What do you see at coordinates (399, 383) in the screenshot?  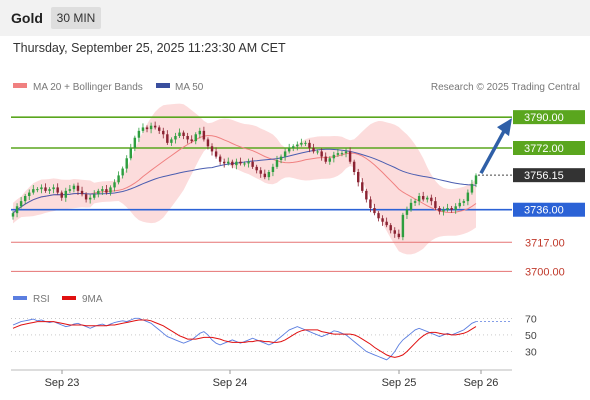 I see `x-tick-label: Sep 25` at bounding box center [399, 383].